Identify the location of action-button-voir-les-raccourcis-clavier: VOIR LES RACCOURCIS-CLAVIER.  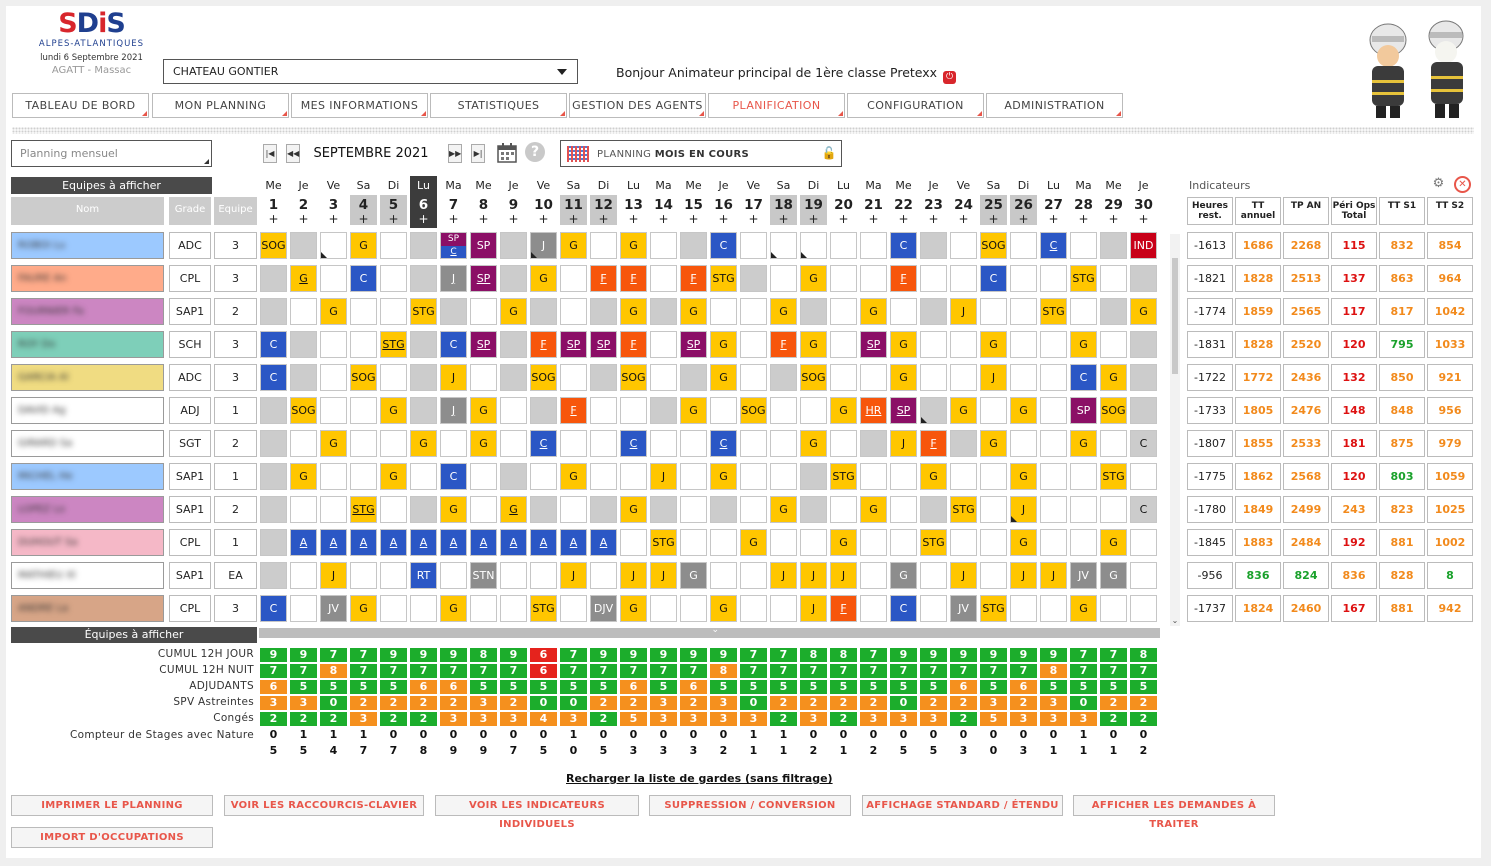
(324, 805).